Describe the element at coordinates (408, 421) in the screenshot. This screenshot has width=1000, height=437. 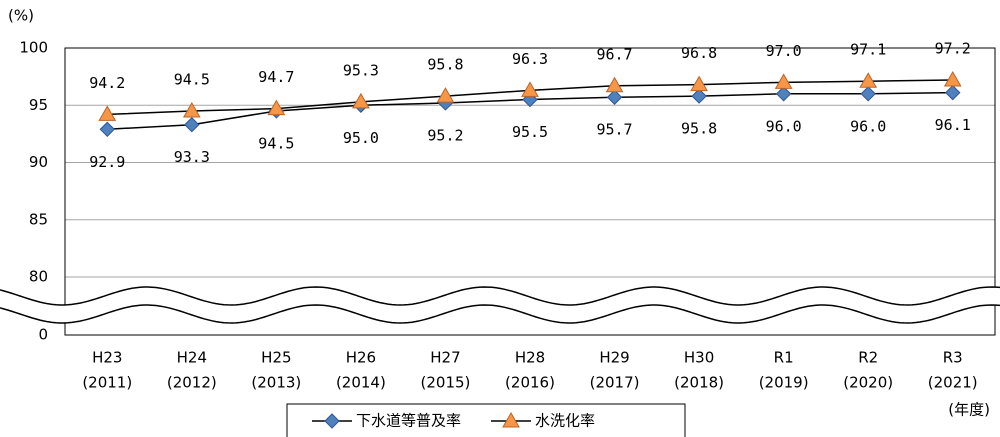
I see `legend-label: 下水道等普及率` at that location.